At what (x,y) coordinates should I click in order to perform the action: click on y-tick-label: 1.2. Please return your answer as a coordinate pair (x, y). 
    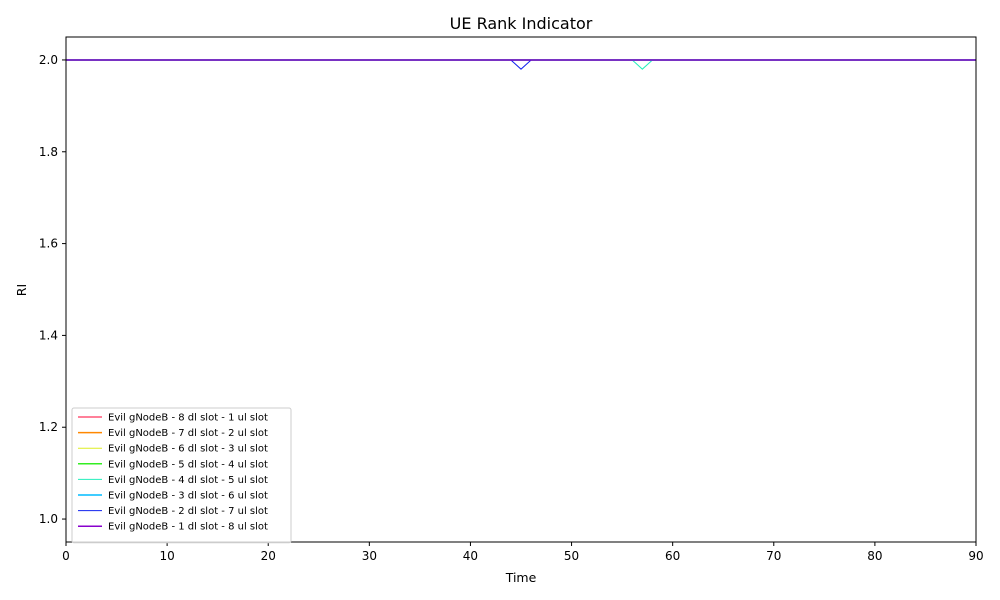
    Looking at the image, I should click on (48, 427).